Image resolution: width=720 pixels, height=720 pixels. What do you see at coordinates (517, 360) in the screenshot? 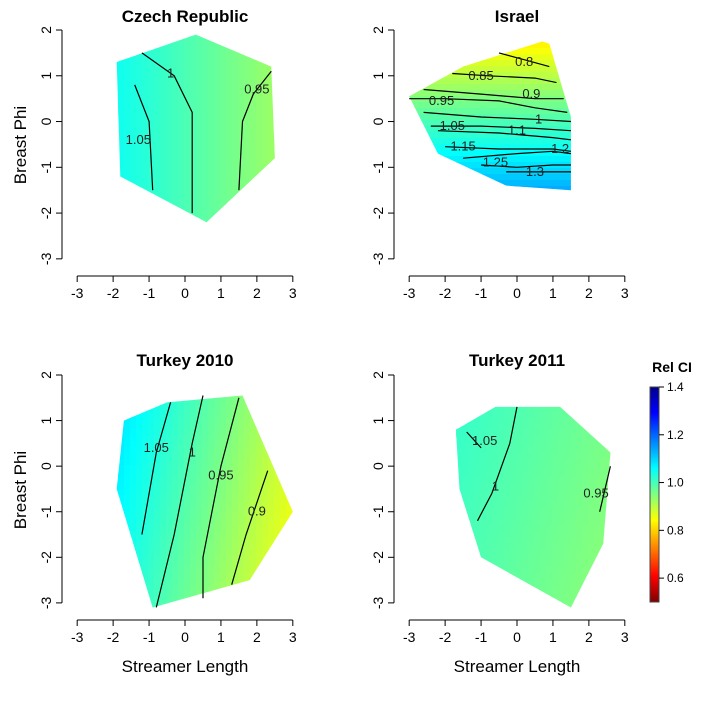
I see `panel-title: Turkey 2011` at bounding box center [517, 360].